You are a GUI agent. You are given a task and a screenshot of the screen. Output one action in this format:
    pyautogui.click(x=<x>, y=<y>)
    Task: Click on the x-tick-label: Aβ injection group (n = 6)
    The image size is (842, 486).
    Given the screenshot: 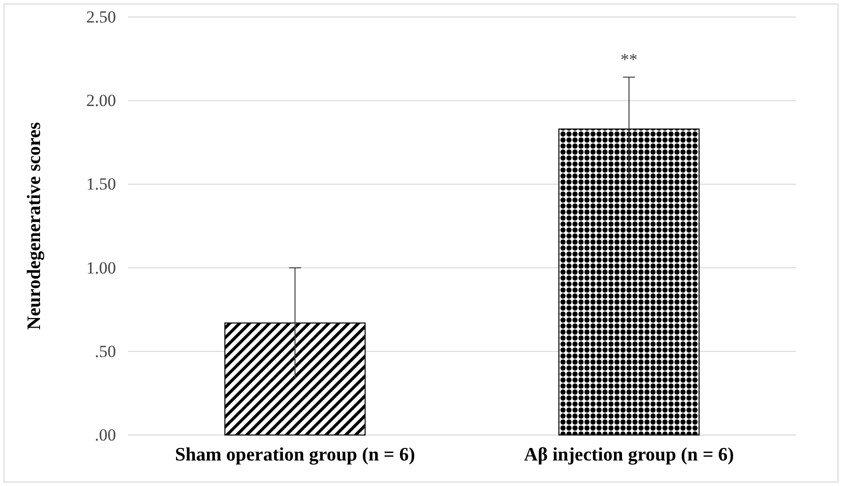 What is the action you would take?
    pyautogui.click(x=629, y=455)
    